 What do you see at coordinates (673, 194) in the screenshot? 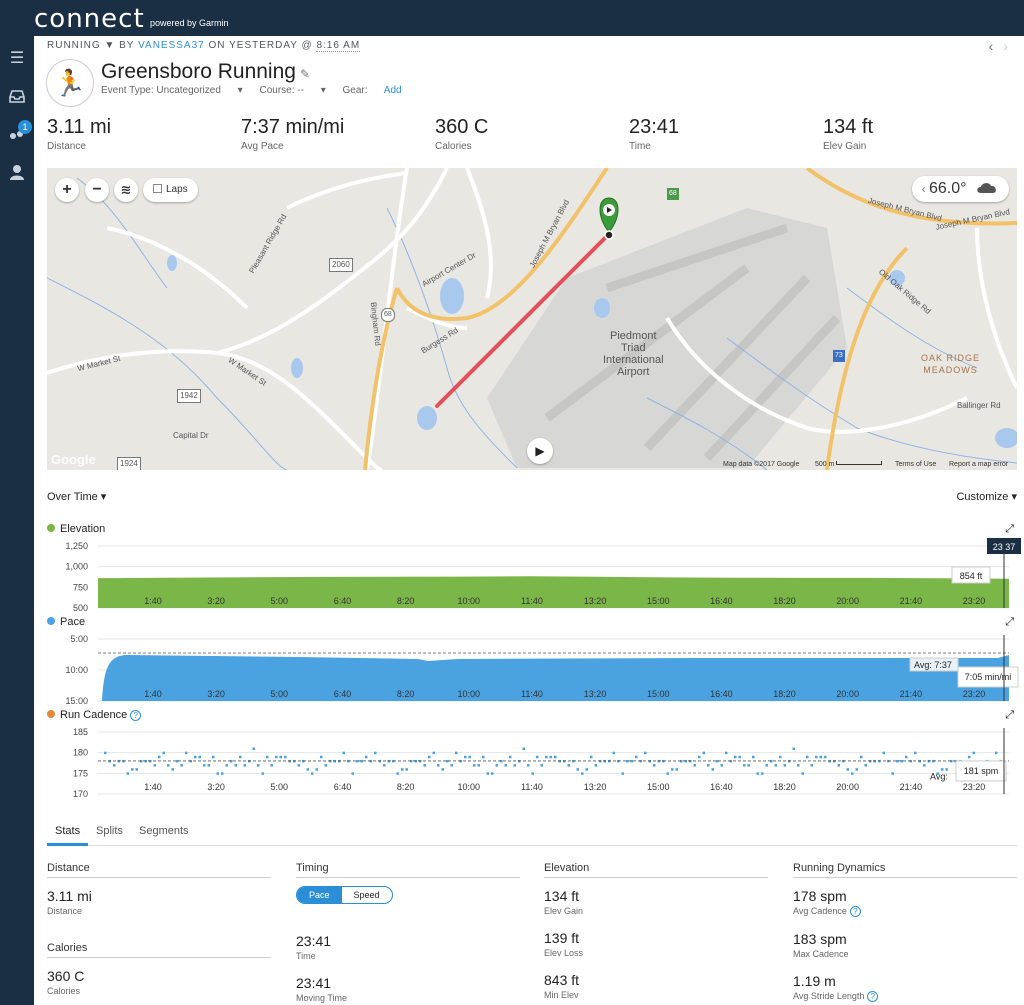
I see `route-68-sign-2: 68` at bounding box center [673, 194].